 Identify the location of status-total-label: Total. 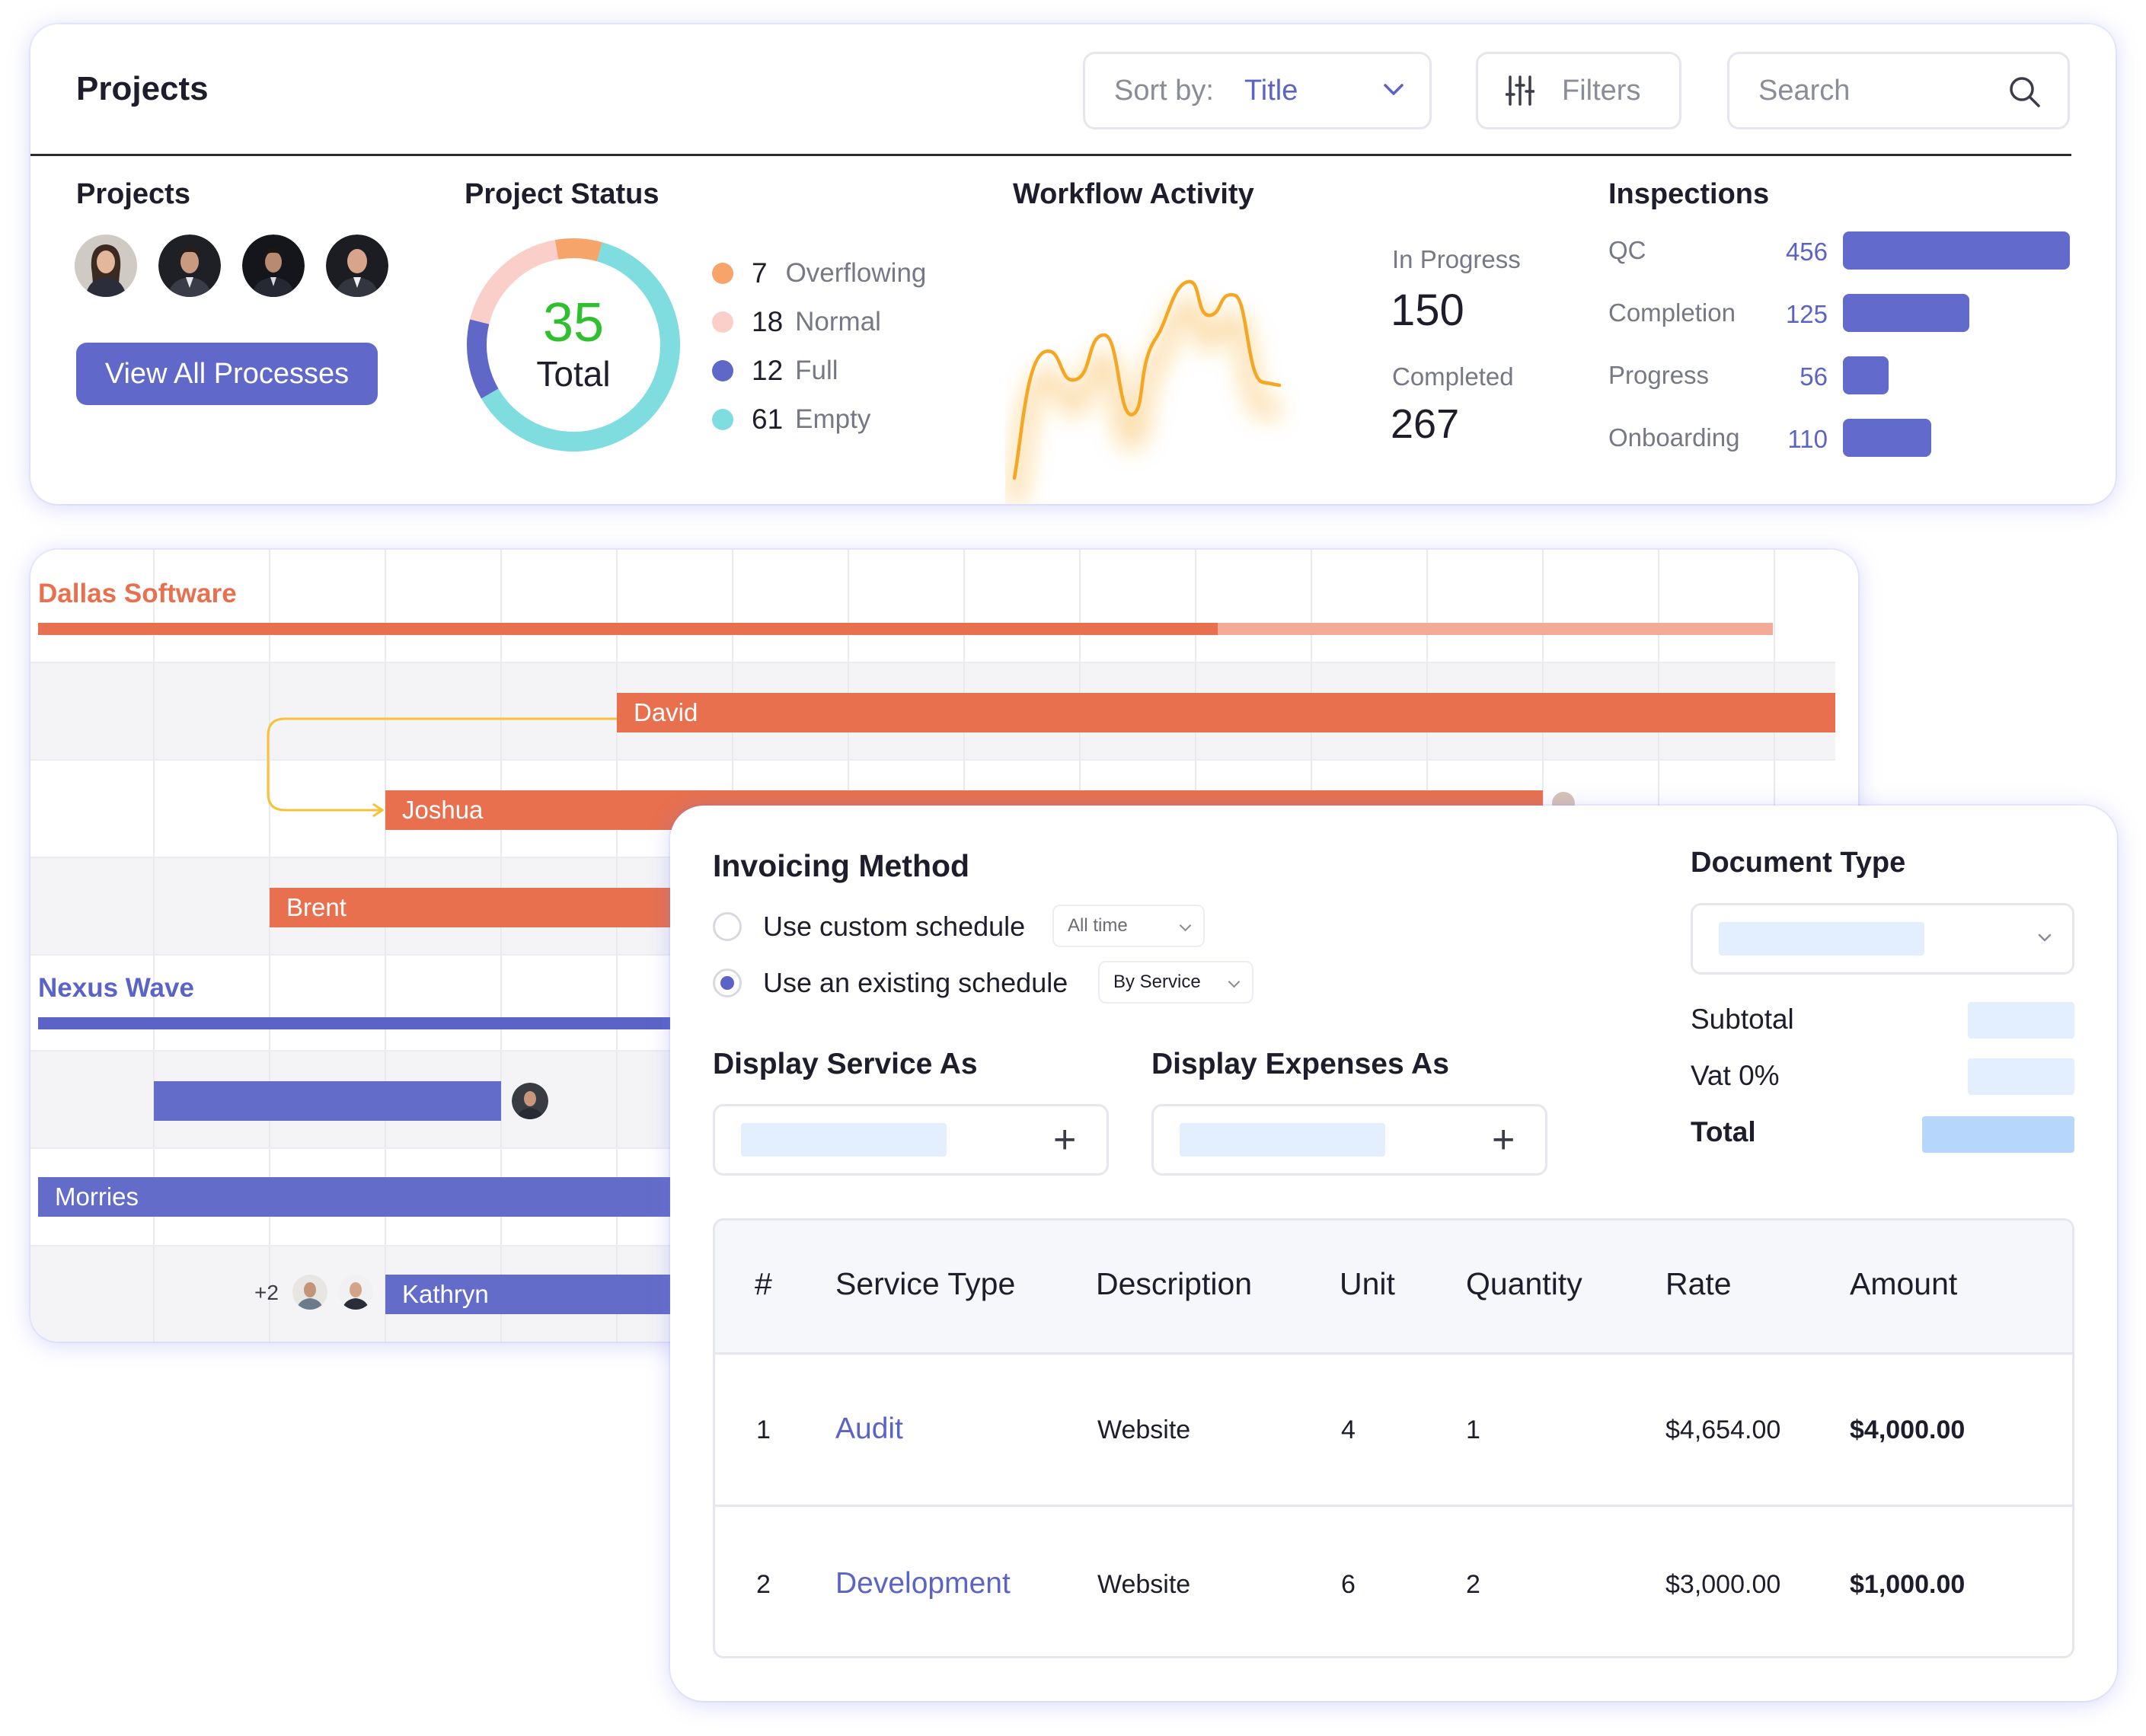
(573, 374).